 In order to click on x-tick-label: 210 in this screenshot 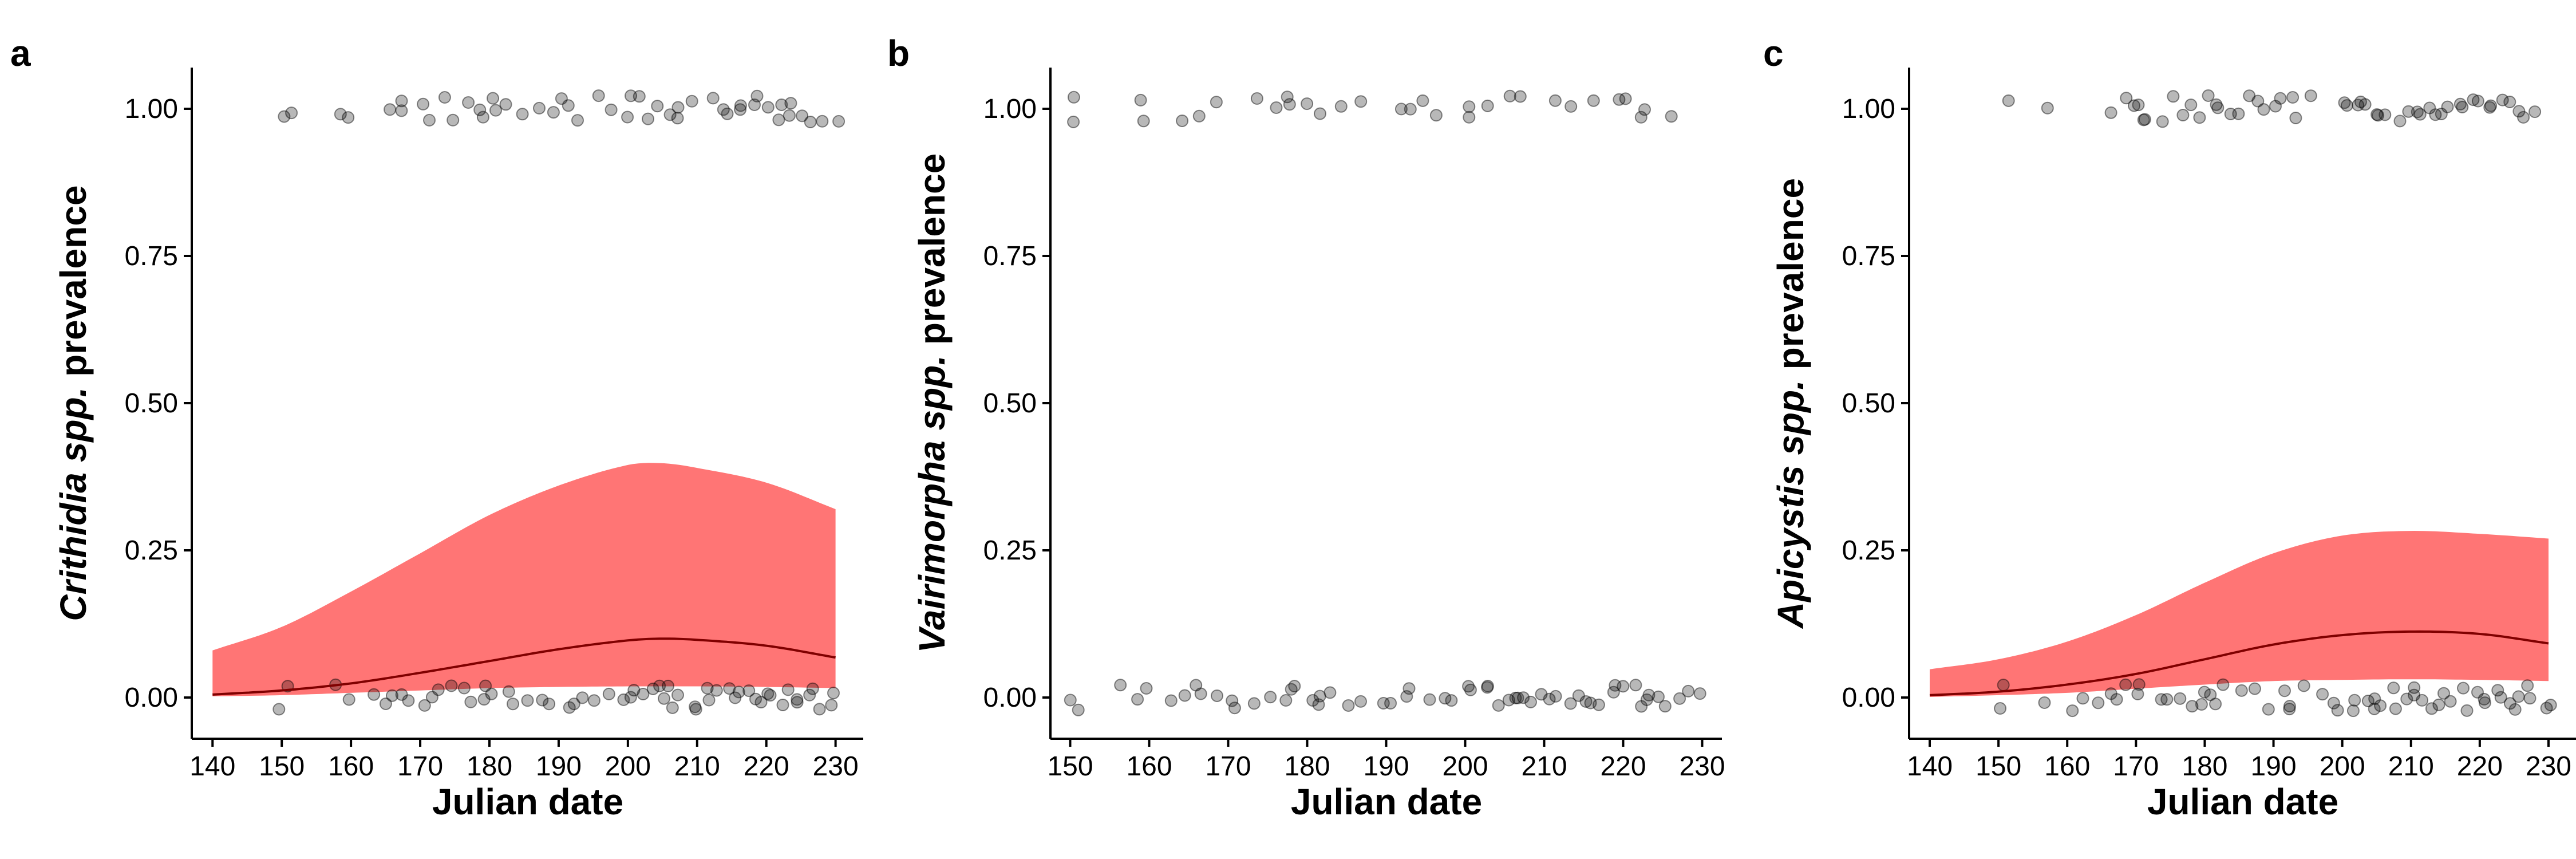, I will do `click(2411, 766)`.